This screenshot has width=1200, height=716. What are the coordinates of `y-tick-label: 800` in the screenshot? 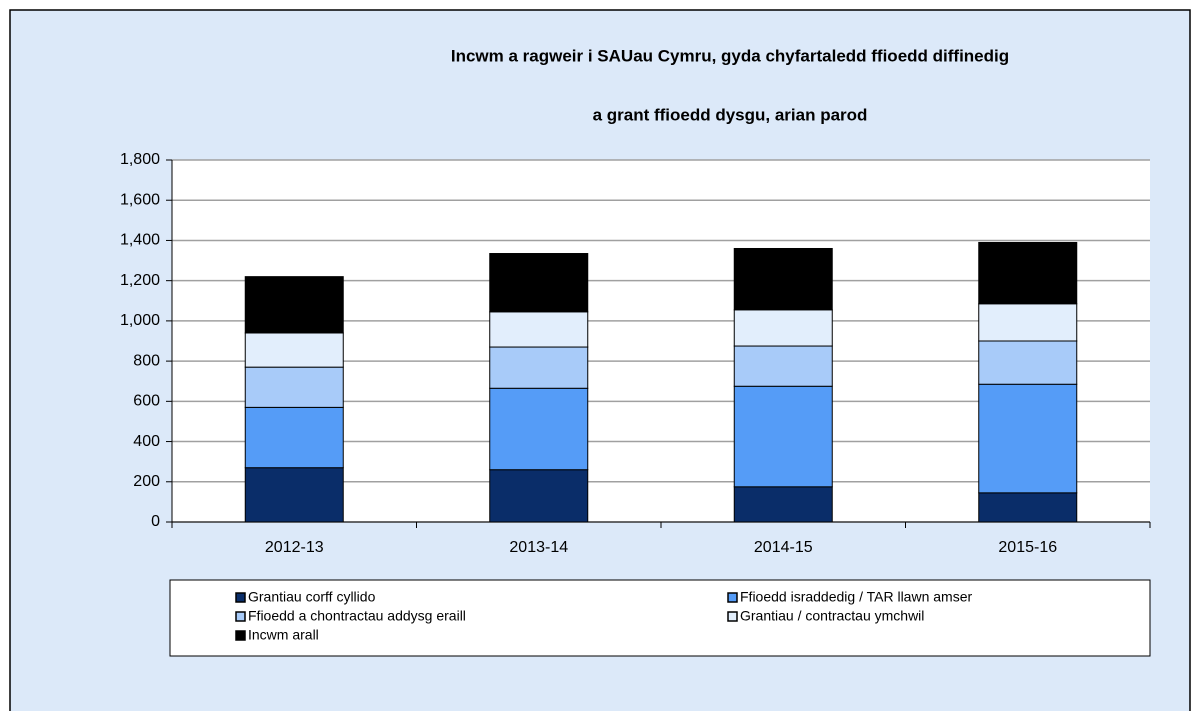 It's located at (146, 360).